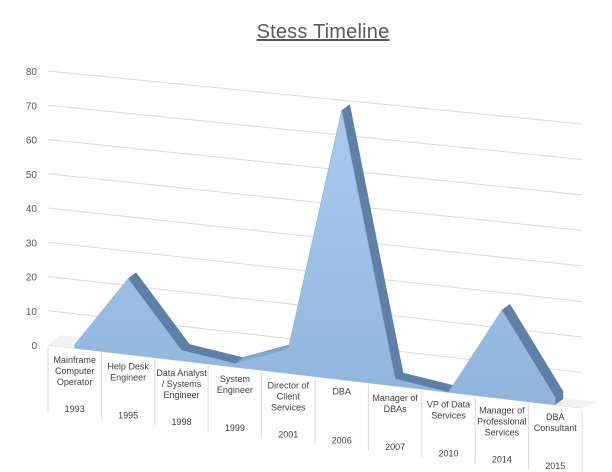  I want to click on y-tick-label: 0, so click(34, 346).